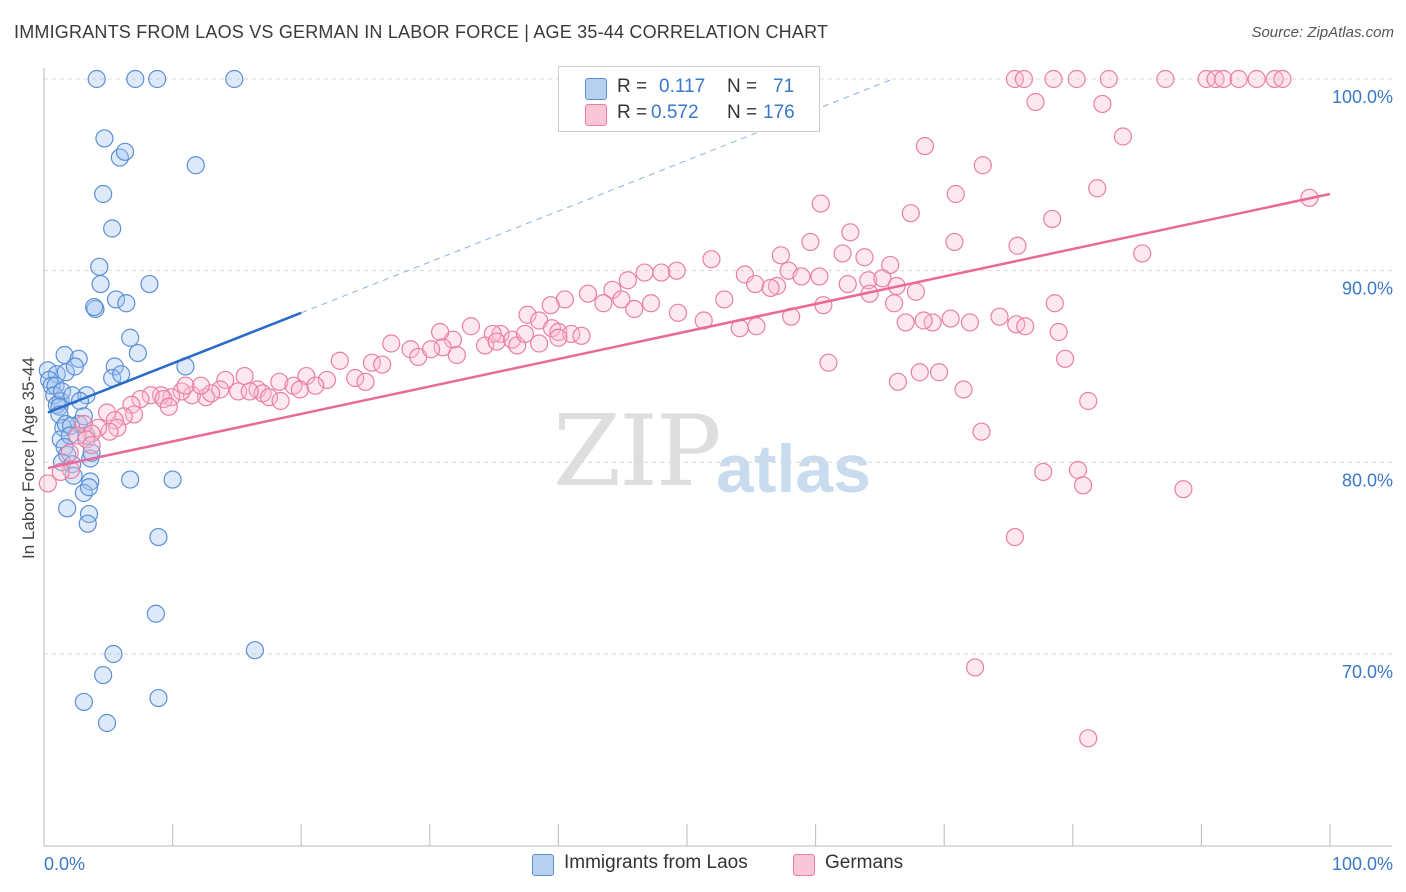 Image resolution: width=1406 pixels, height=892 pixels. I want to click on y-axis-label: In Labor Force | Age 35-44, so click(28, 458).